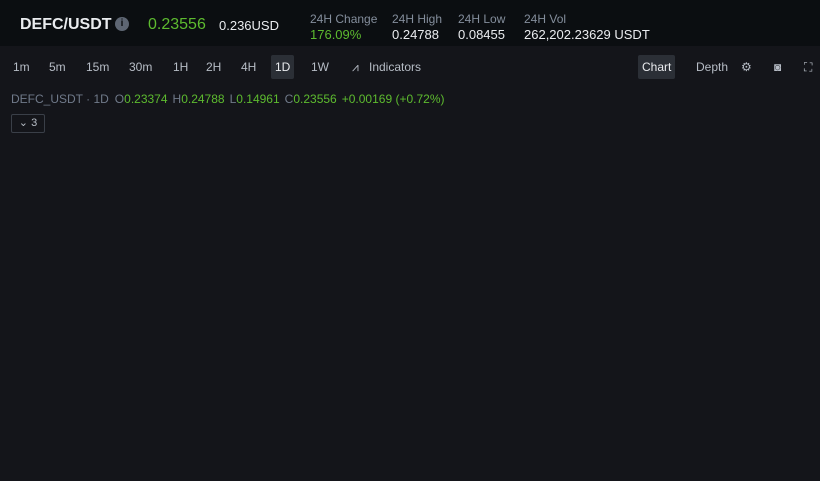  I want to click on x-tick-label: 13, so click(715, 467).